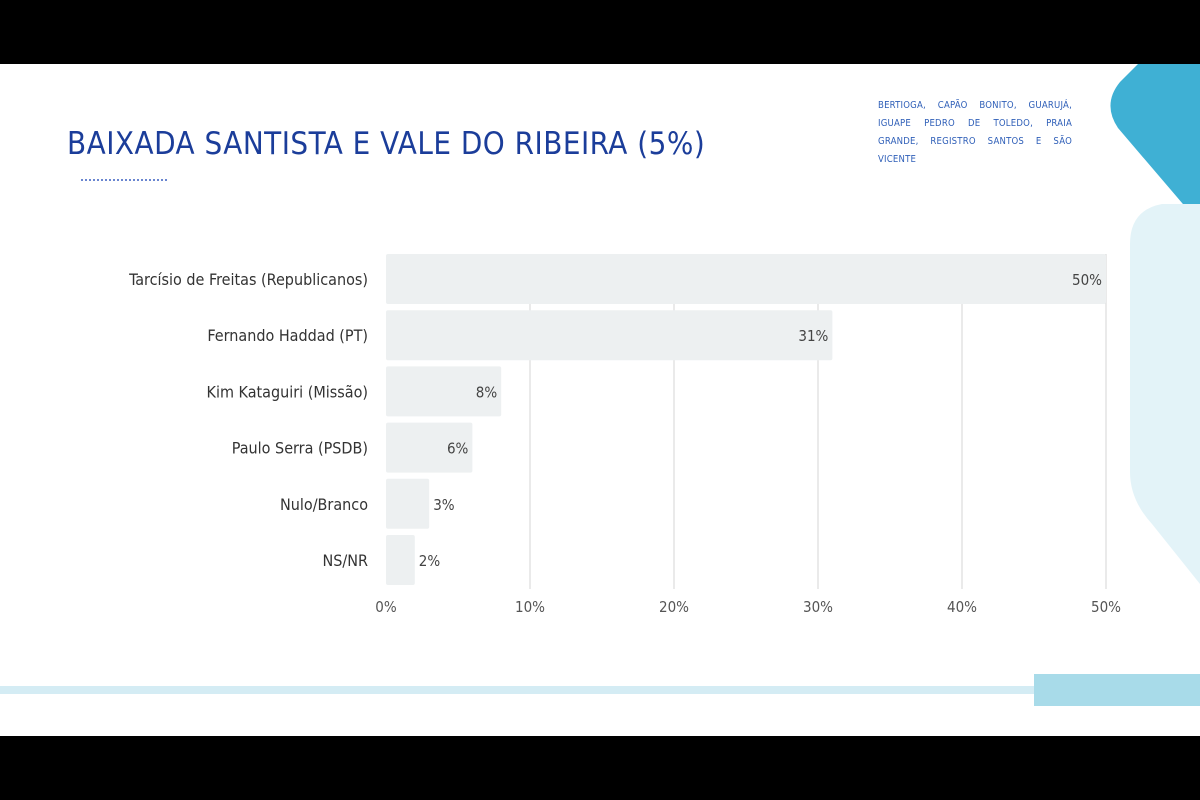 The width and height of the screenshot is (1200, 800). What do you see at coordinates (386, 144) in the screenshot?
I see `slide-title: BAIXADA SANTISTA E VALE DO RIBEIRA (5%)` at bounding box center [386, 144].